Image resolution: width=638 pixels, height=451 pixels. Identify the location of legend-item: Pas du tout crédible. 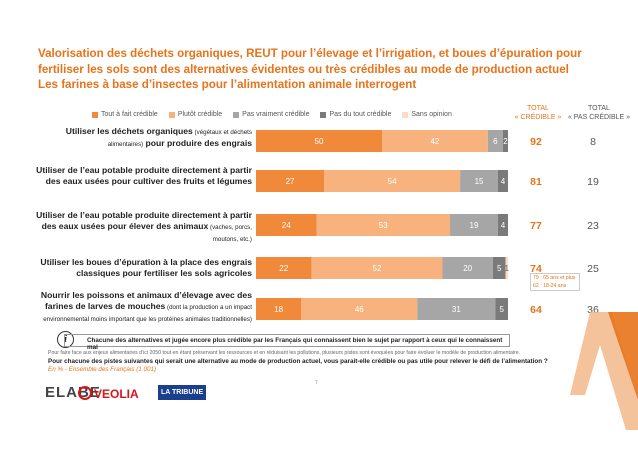
(355, 114).